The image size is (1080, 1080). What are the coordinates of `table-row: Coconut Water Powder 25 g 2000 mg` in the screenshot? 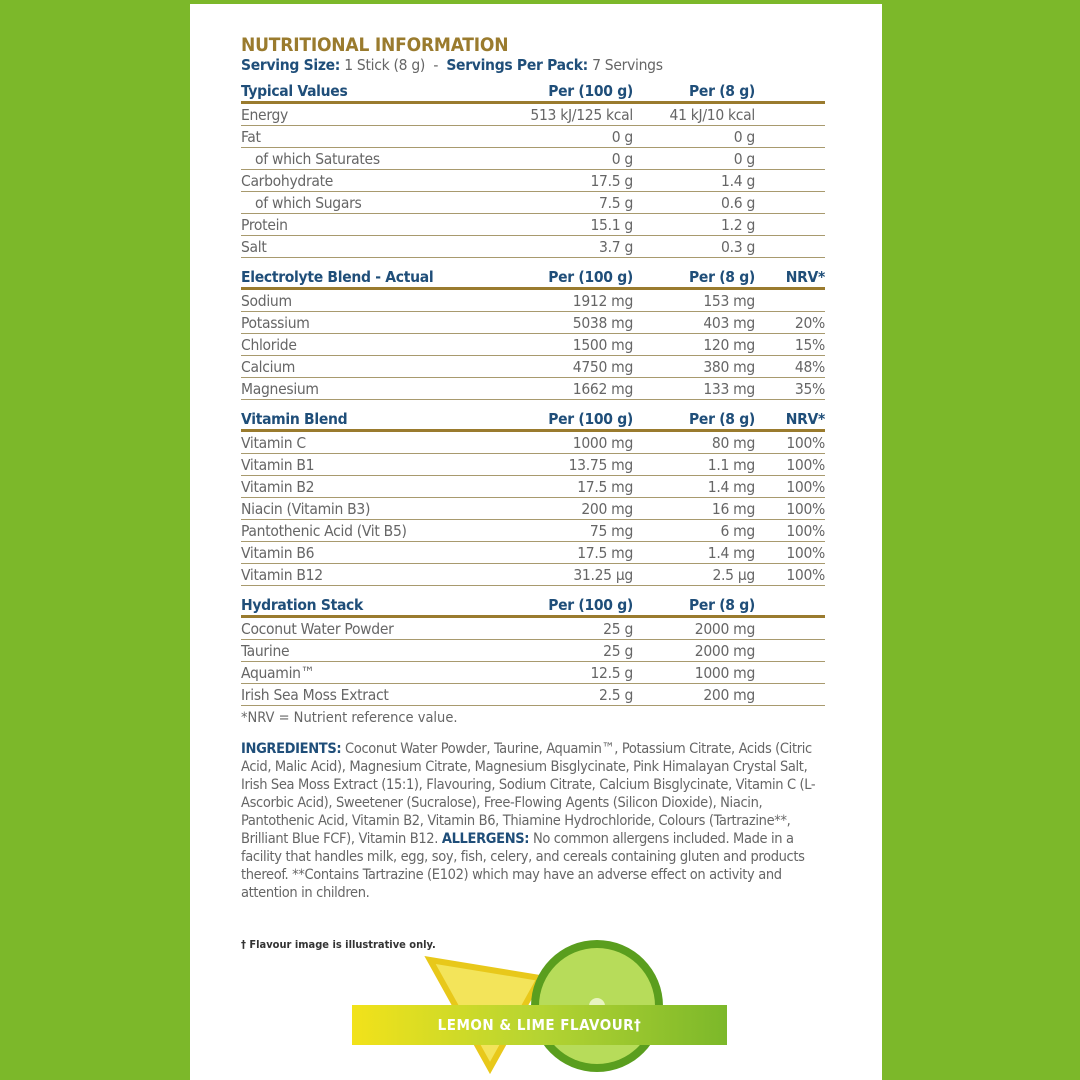 It's located at (533, 629).